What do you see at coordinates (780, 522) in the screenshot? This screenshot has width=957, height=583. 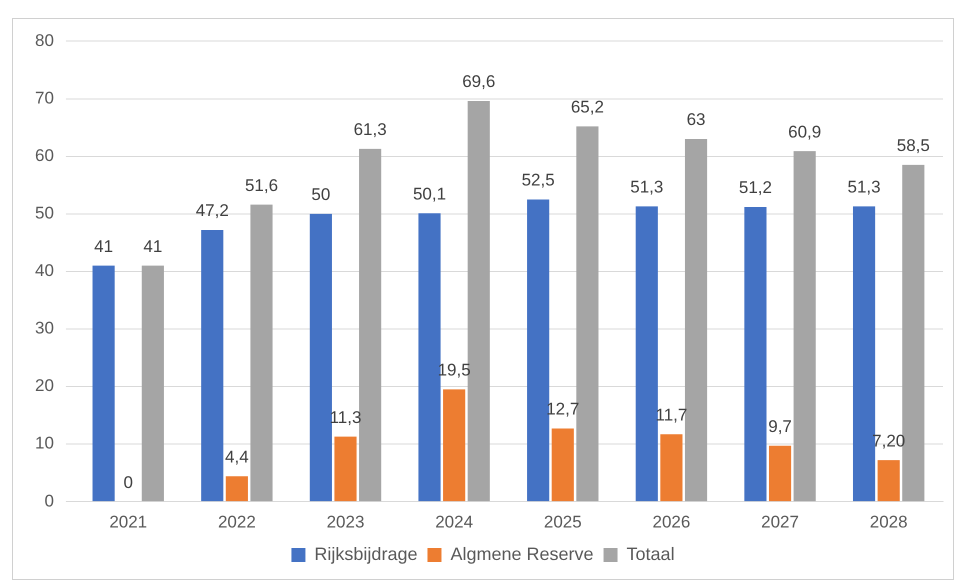 I see `x-tick-label: 2027` at bounding box center [780, 522].